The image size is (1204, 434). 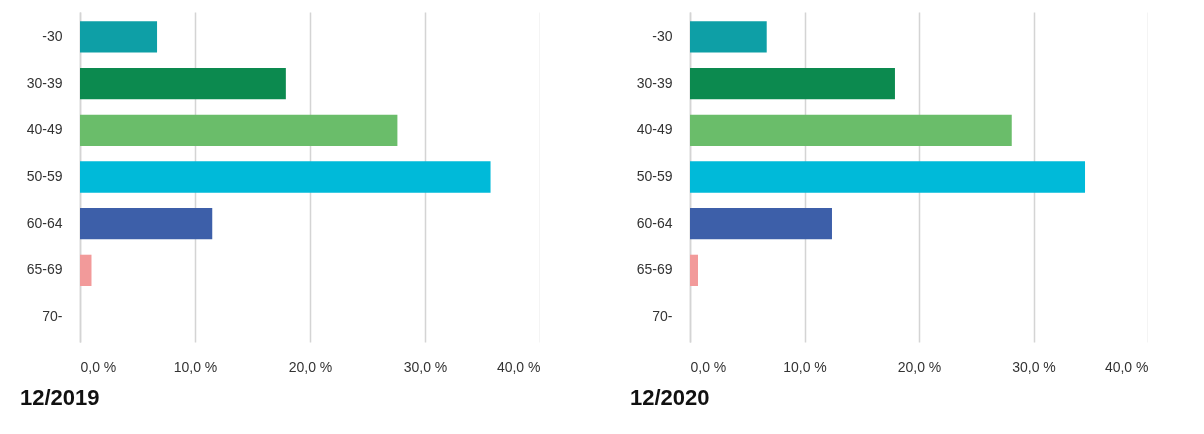 I want to click on text: 12/2019, so click(x=60, y=397).